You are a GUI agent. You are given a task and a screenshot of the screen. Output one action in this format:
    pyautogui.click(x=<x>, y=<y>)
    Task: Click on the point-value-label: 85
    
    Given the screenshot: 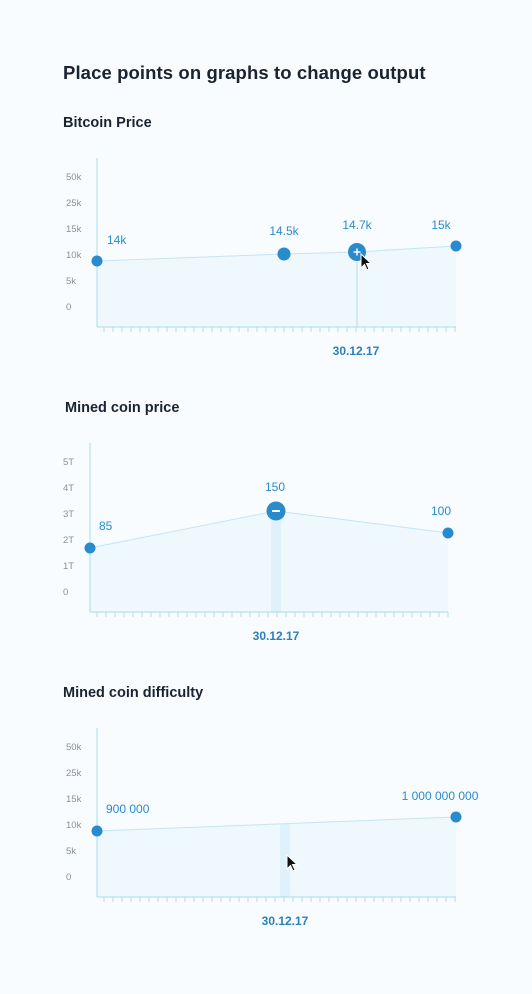 What is the action you would take?
    pyautogui.click(x=106, y=526)
    